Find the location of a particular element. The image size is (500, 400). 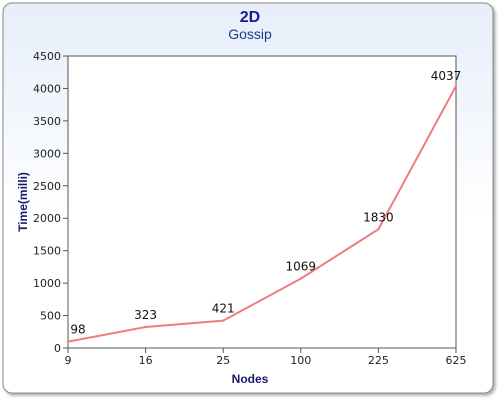

y-axis-title: Time(milli) is located at coordinates (23, 202).